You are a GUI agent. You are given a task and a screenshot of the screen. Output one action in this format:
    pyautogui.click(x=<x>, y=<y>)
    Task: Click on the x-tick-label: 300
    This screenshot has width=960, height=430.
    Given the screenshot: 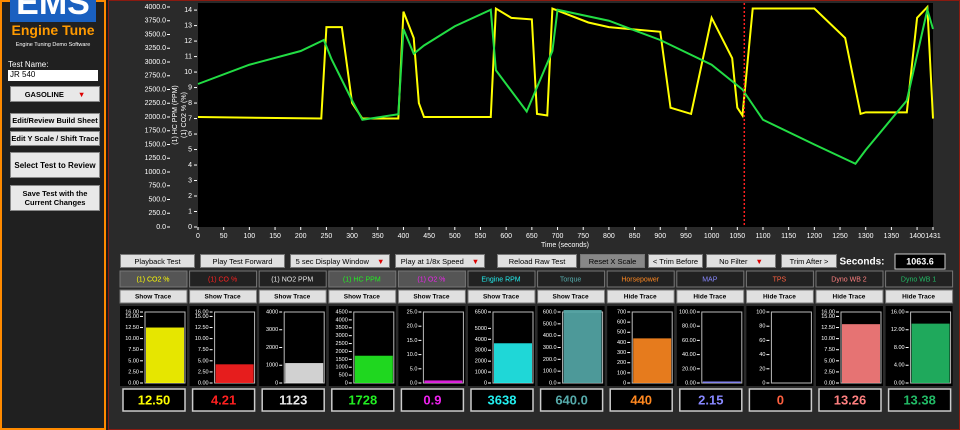 What is the action you would take?
    pyautogui.click(x=352, y=236)
    